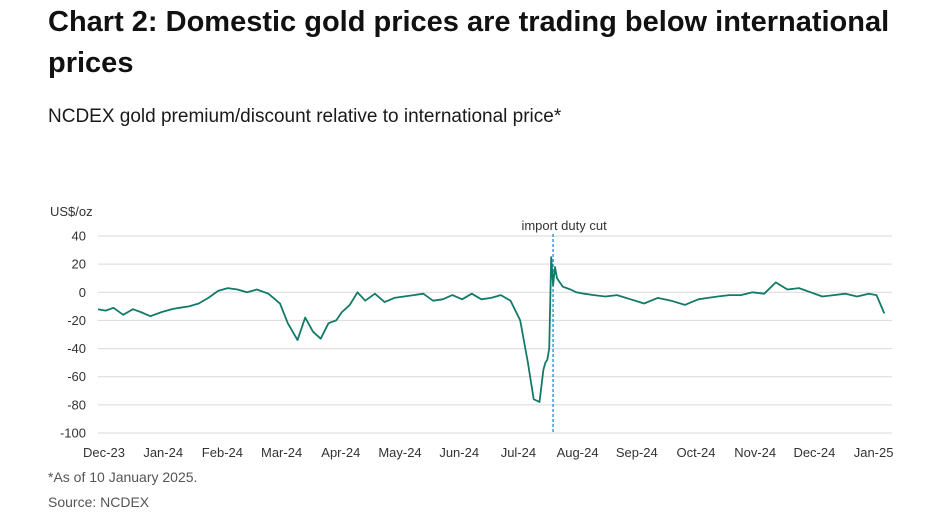 The height and width of the screenshot is (521, 936). I want to click on x-tick-label: May-24, so click(399, 452).